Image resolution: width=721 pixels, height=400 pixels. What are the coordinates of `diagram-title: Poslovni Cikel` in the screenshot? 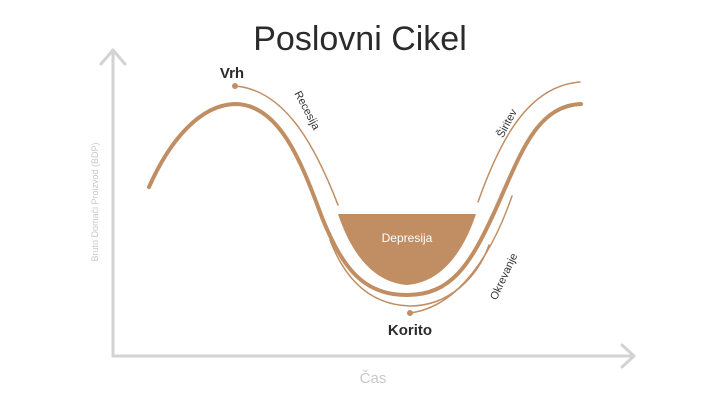 It's located at (360, 39).